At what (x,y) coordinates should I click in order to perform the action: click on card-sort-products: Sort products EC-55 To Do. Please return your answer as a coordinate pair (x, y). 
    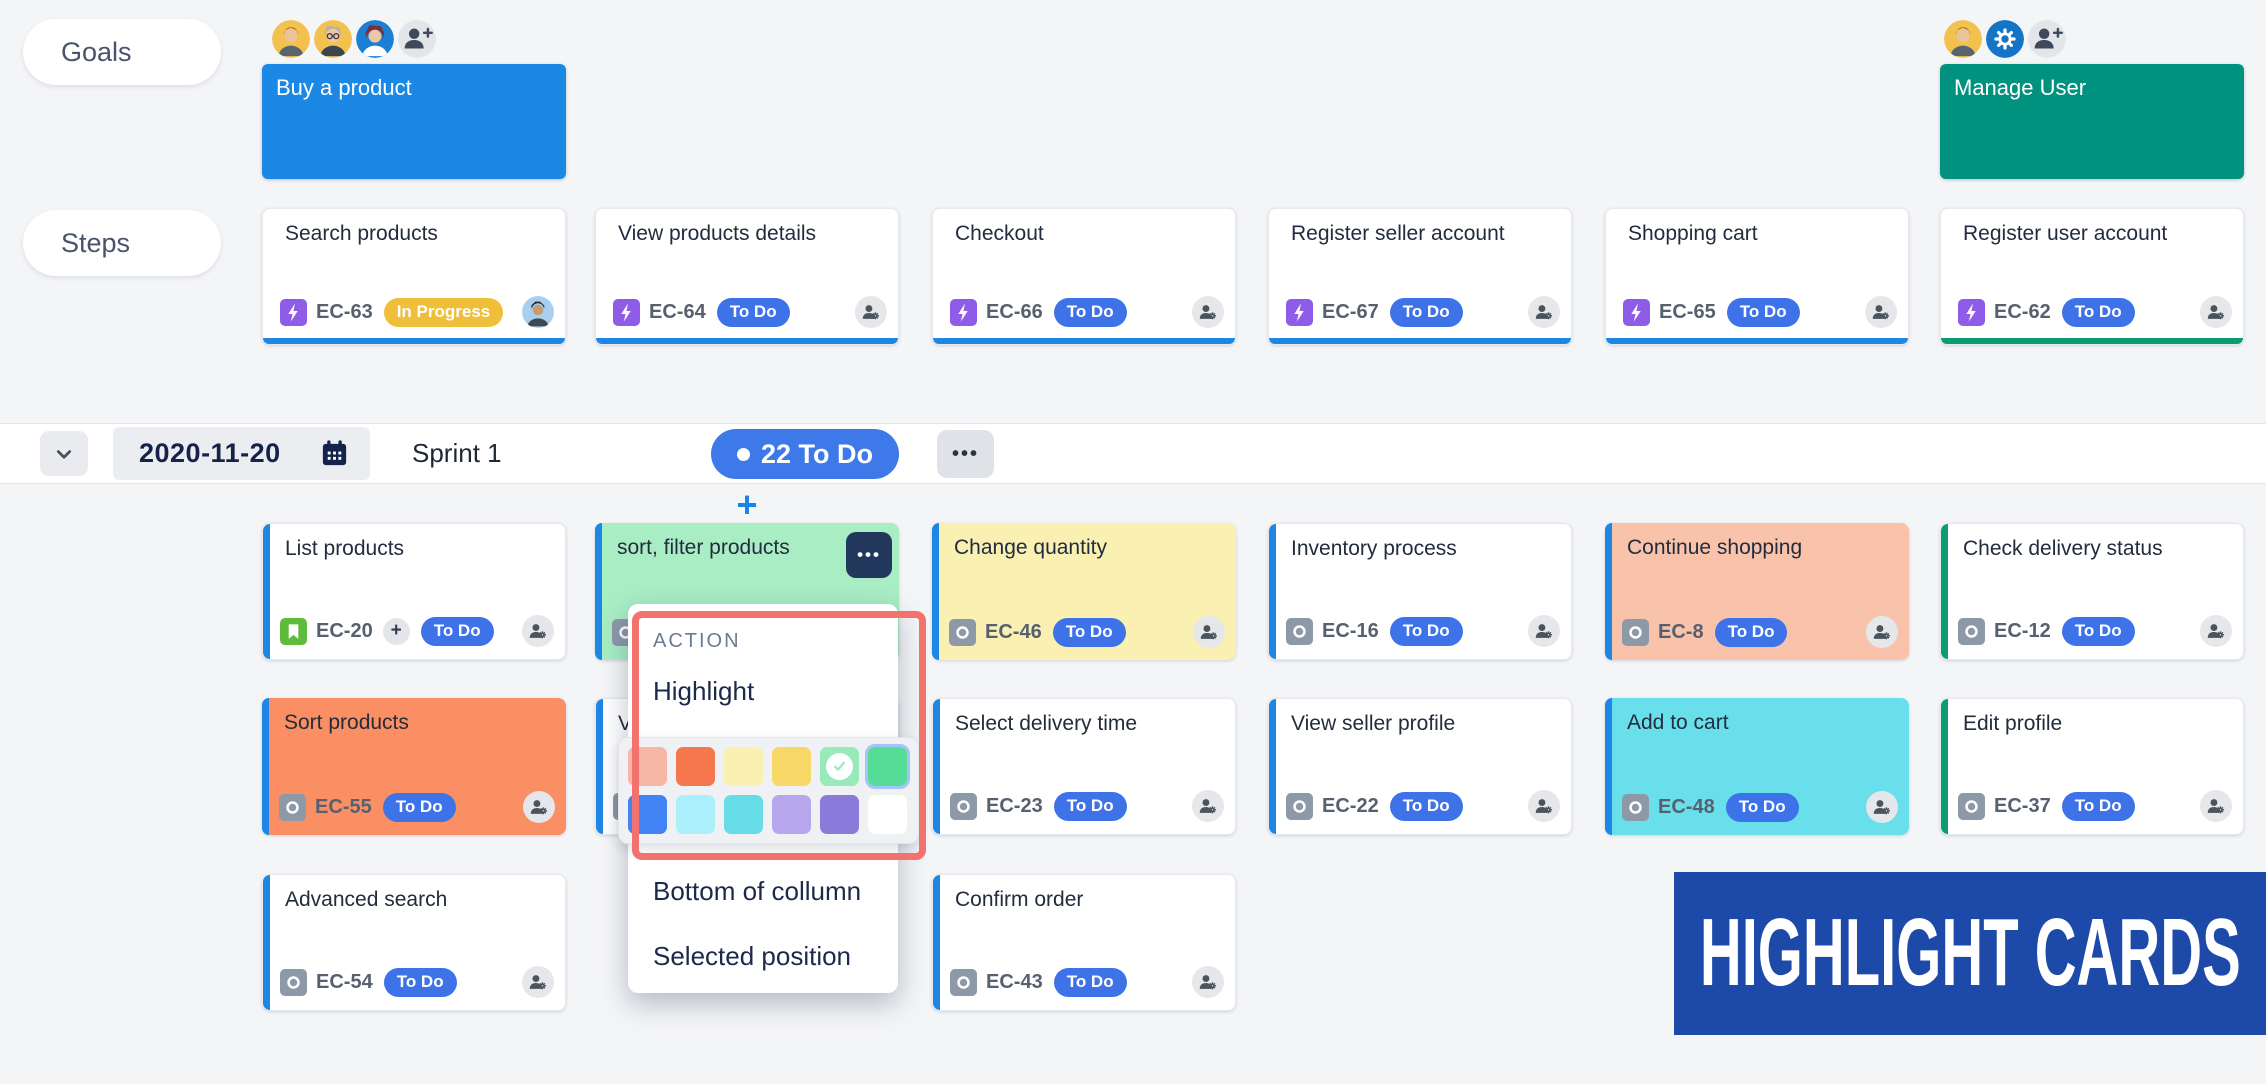
    Looking at the image, I should click on (414, 766).